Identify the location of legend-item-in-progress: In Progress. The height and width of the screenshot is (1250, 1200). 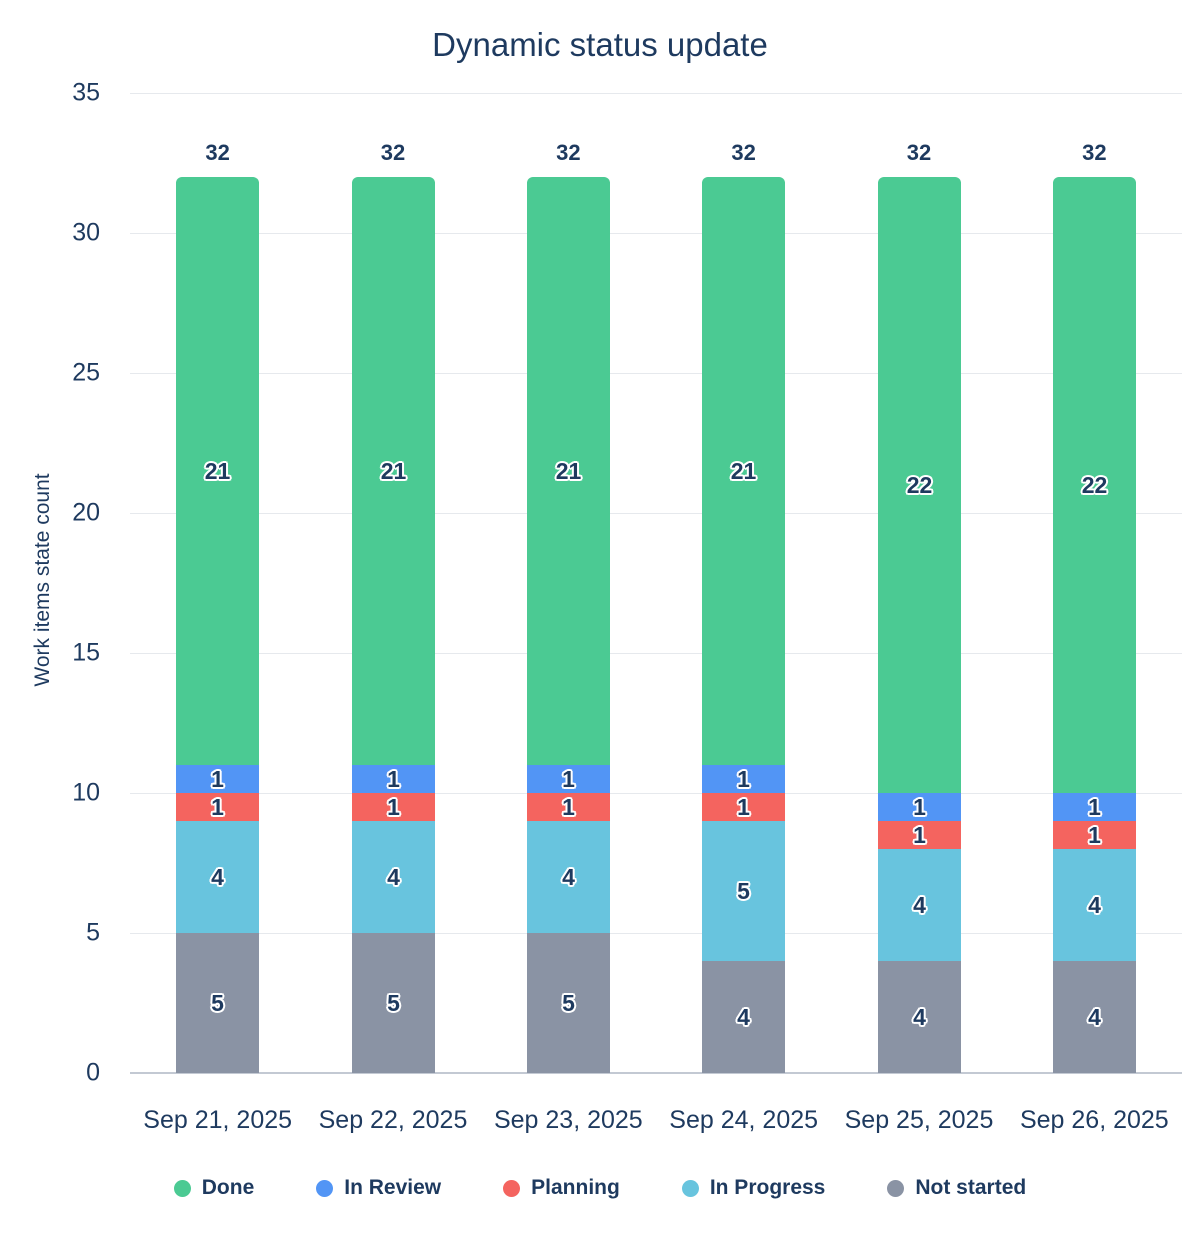
(753, 1188).